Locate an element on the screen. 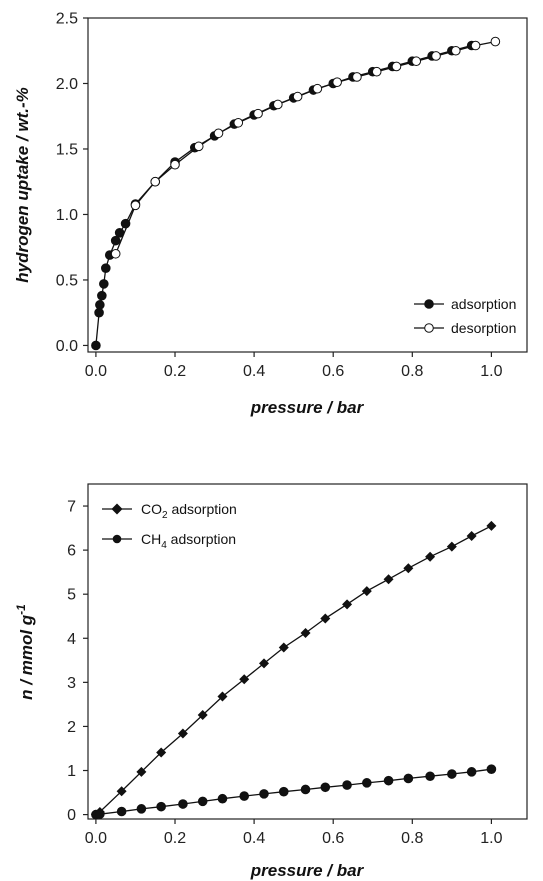 The height and width of the screenshot is (881, 543). legend-label-co2-rest: adsorption is located at coordinates (202, 509).